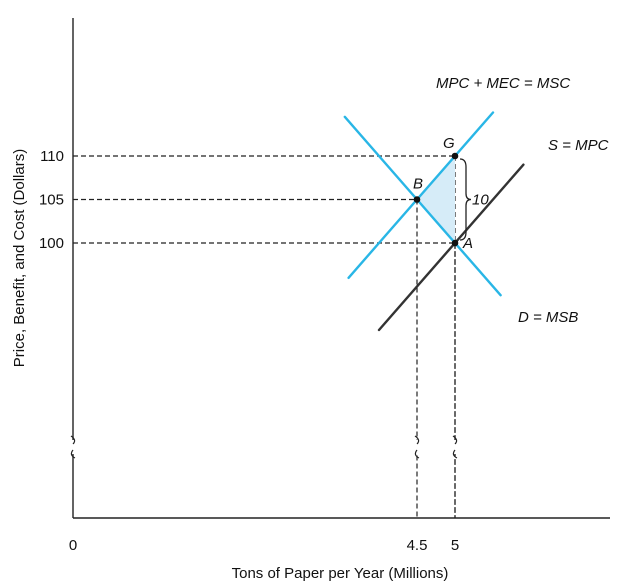 The height and width of the screenshot is (583, 623). I want to click on annotation-label-0: 10, so click(480, 200).